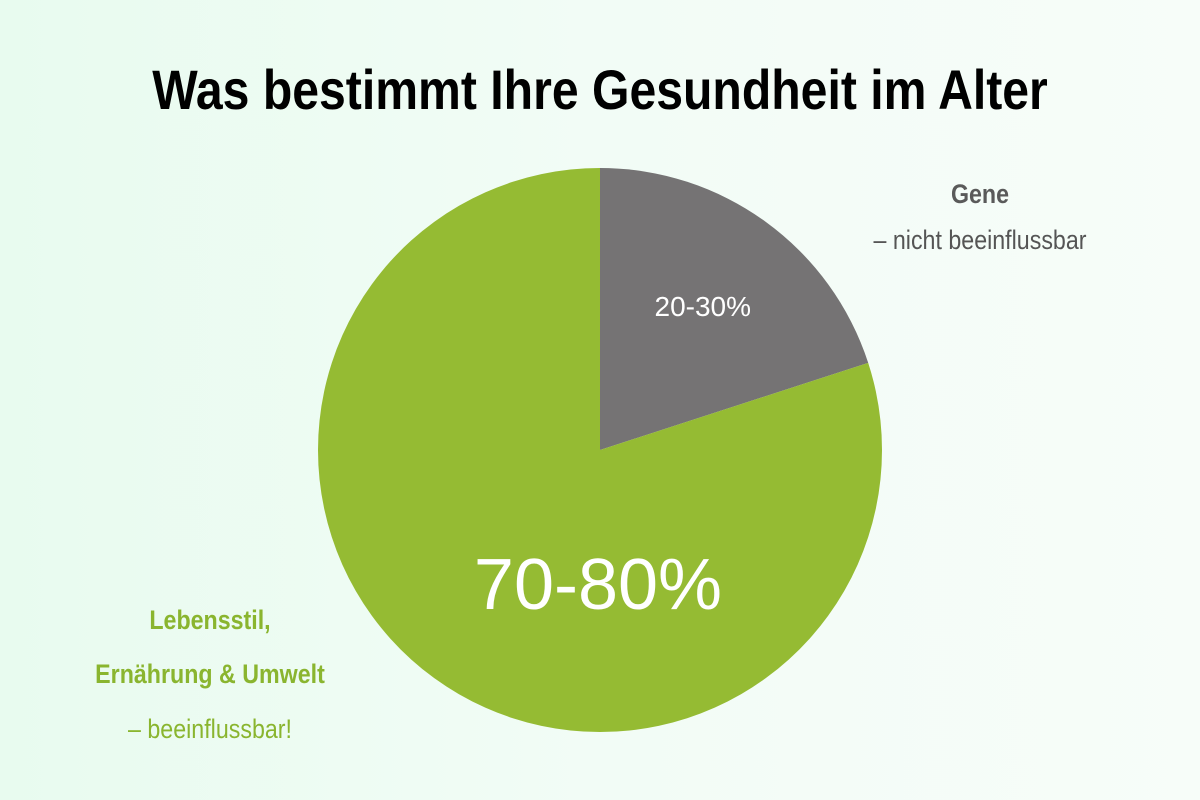 The height and width of the screenshot is (800, 1200). Describe the element at coordinates (600, 89) in the screenshot. I see `chart-title: Was bestimmt Ihre Gesundheit im Alter` at that location.